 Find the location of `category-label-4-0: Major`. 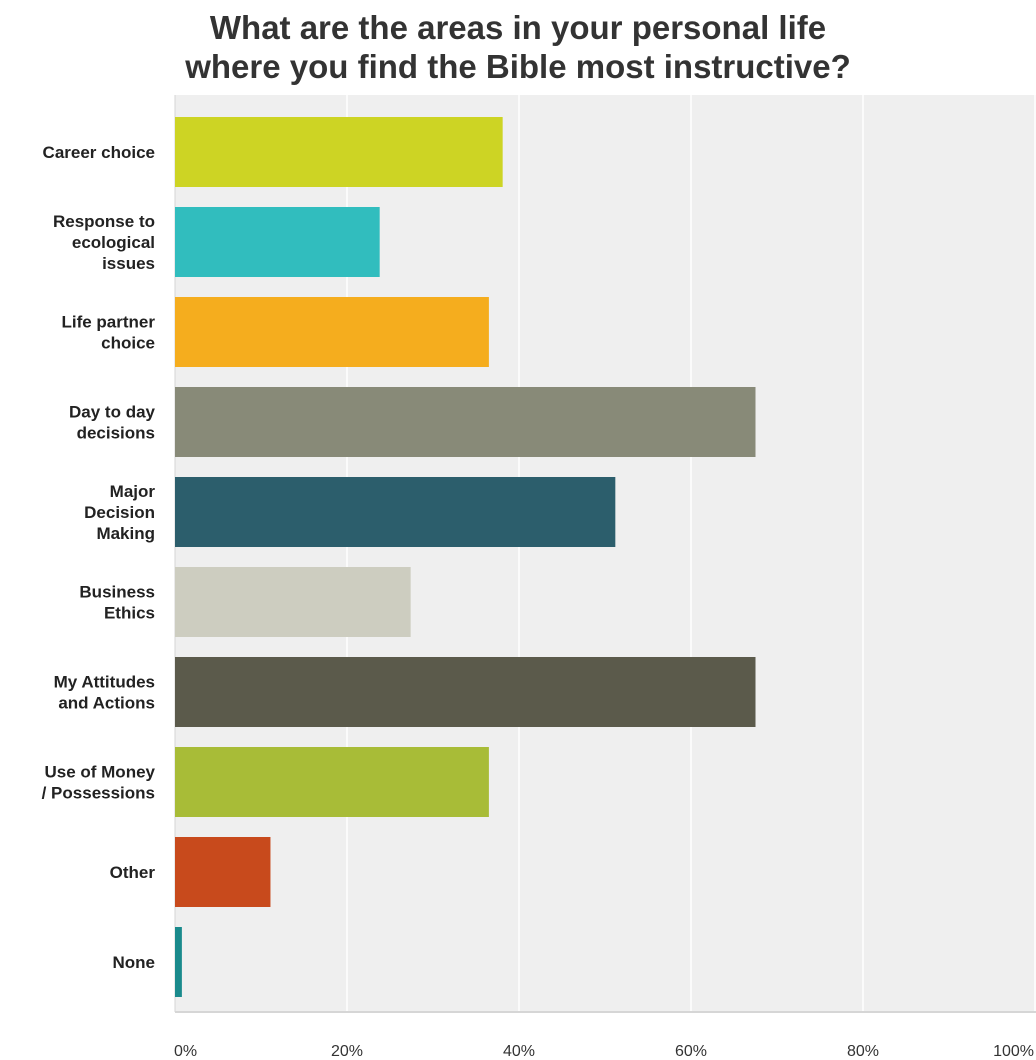

category-label-4-0: Major is located at coordinates (133, 491).